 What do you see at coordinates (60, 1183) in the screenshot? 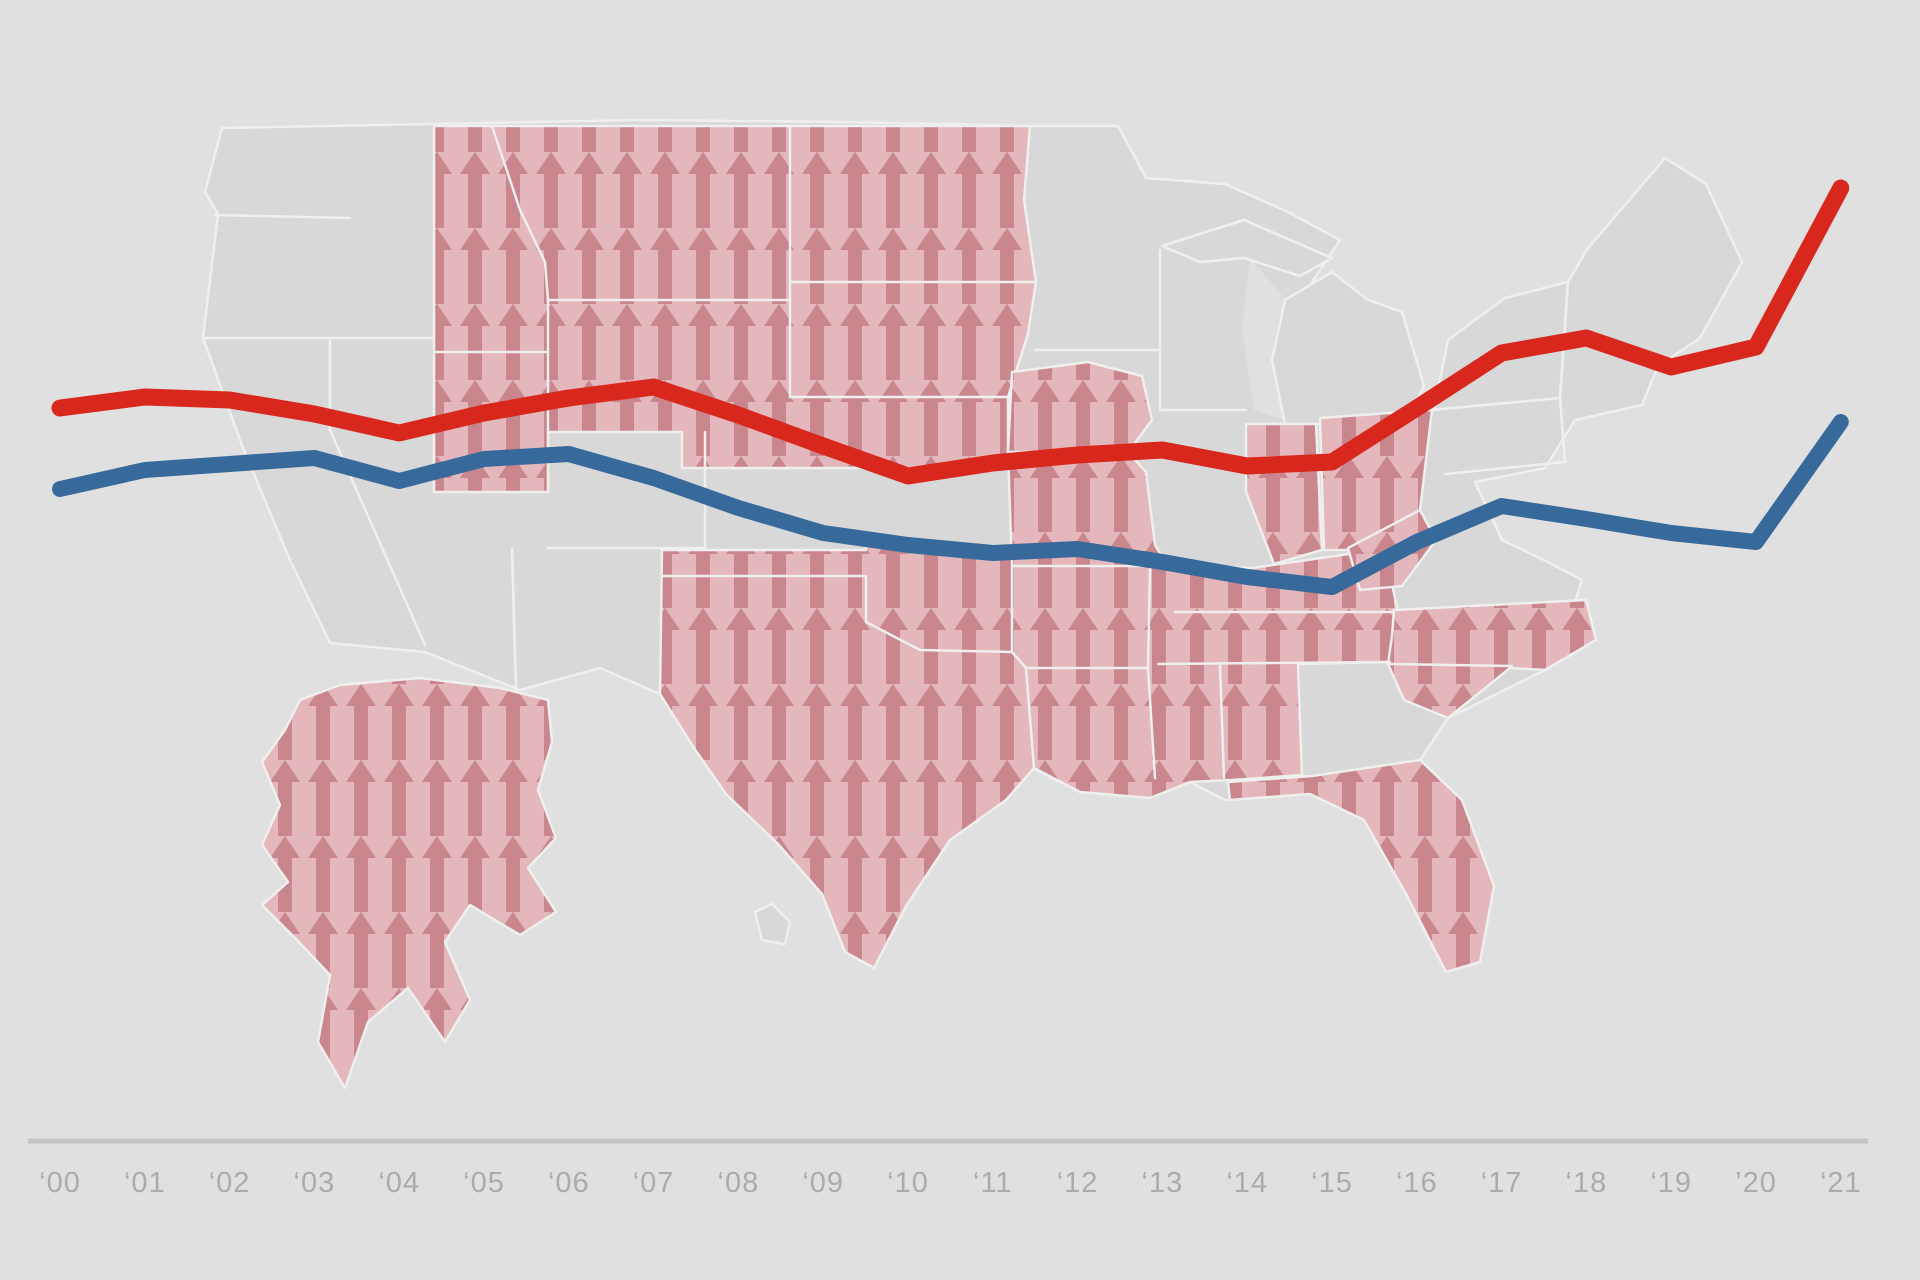
I see `axis-label-year: ‘00` at bounding box center [60, 1183].